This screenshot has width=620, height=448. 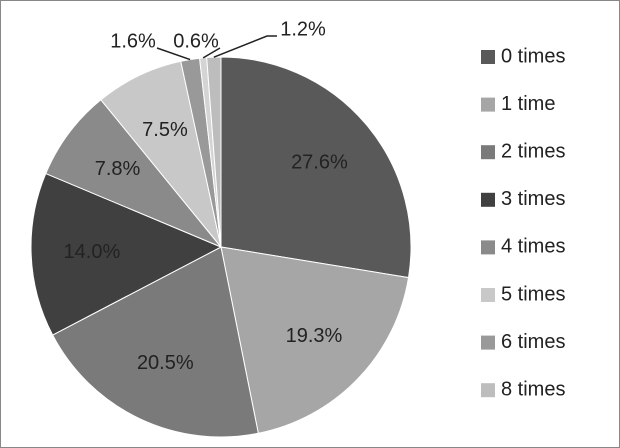 What do you see at coordinates (196, 41) in the screenshot?
I see `slice-label: 0.6%` at bounding box center [196, 41].